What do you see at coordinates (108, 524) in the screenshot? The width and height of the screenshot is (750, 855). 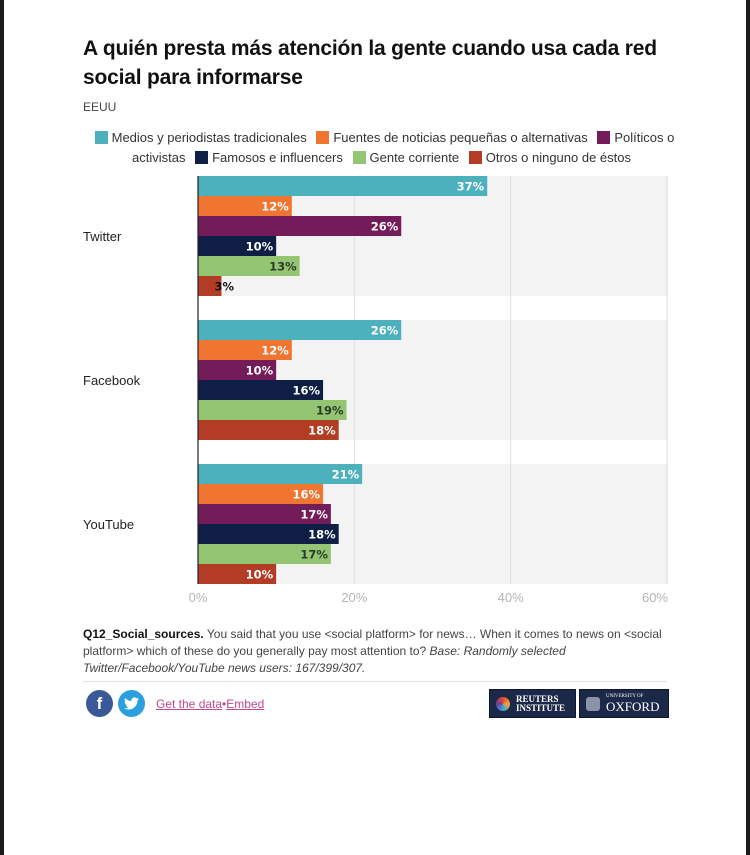 I see `category-label: YouTube` at bounding box center [108, 524].